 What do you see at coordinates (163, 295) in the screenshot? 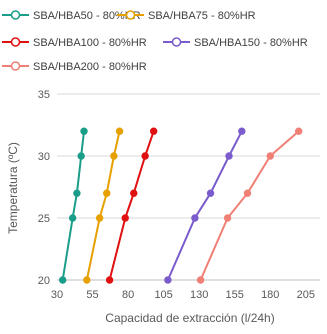
I see `x-tick-label: 105` at bounding box center [163, 295].